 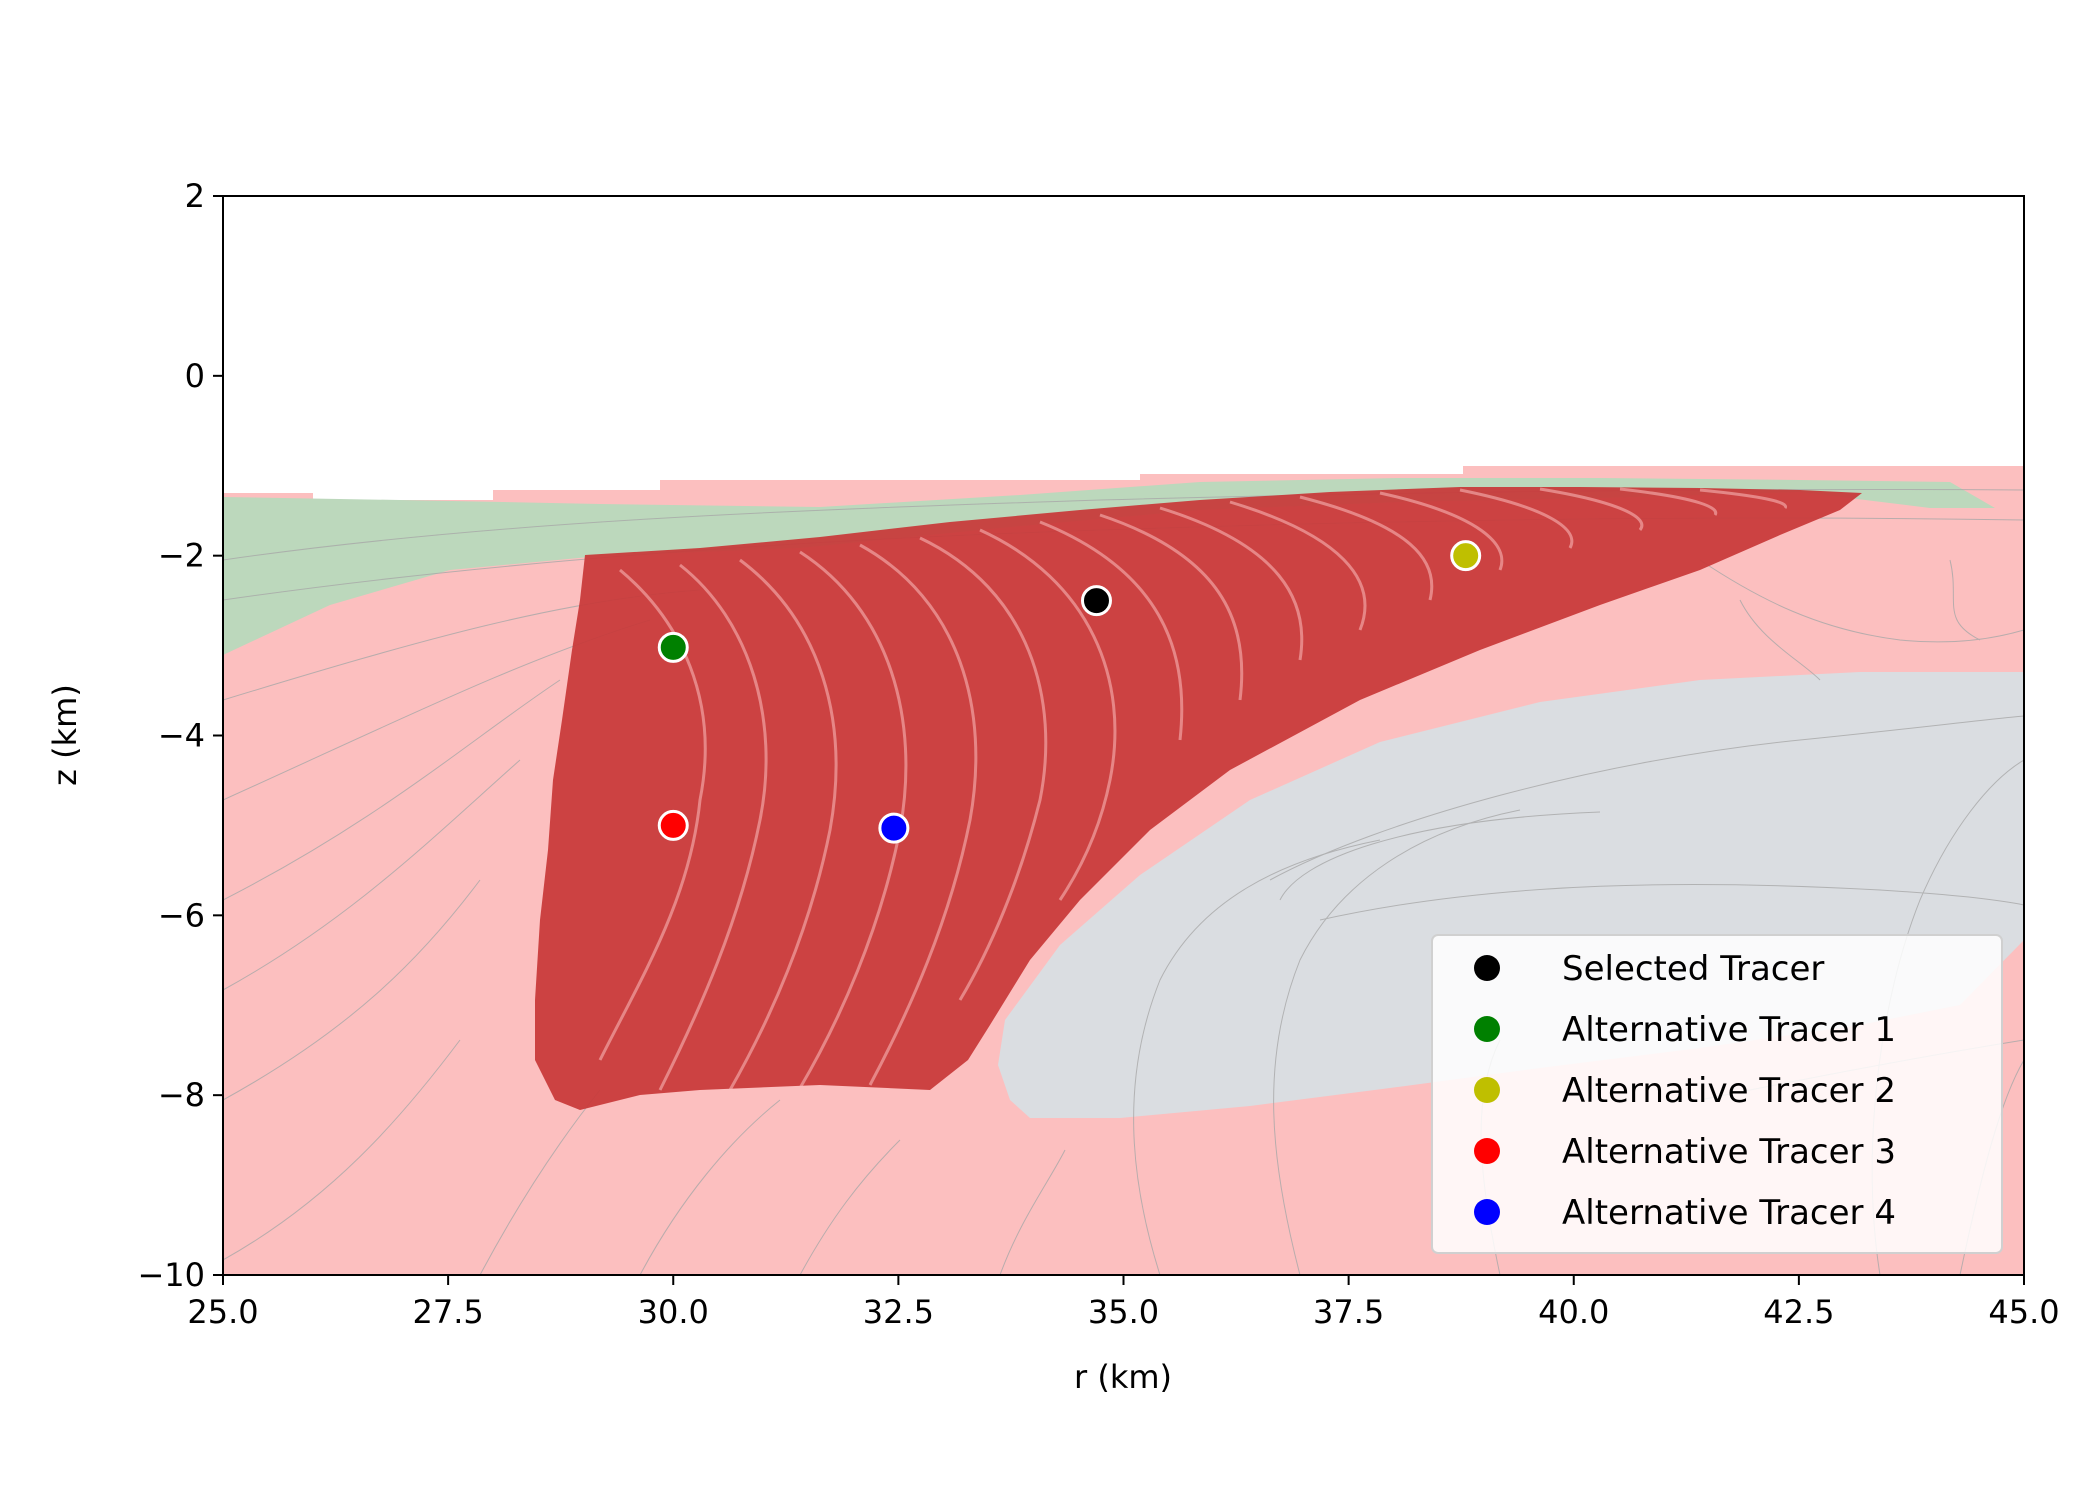 What do you see at coordinates (1123, 1377) in the screenshot?
I see `x-axis-label: r (km)` at bounding box center [1123, 1377].